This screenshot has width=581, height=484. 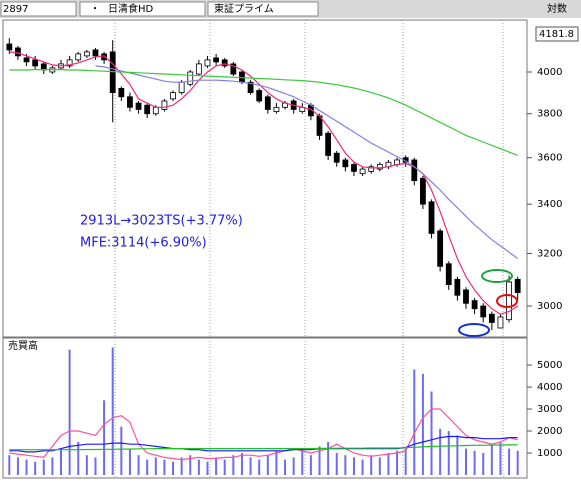 I want to click on stock-code: 2897, so click(x=15, y=9).